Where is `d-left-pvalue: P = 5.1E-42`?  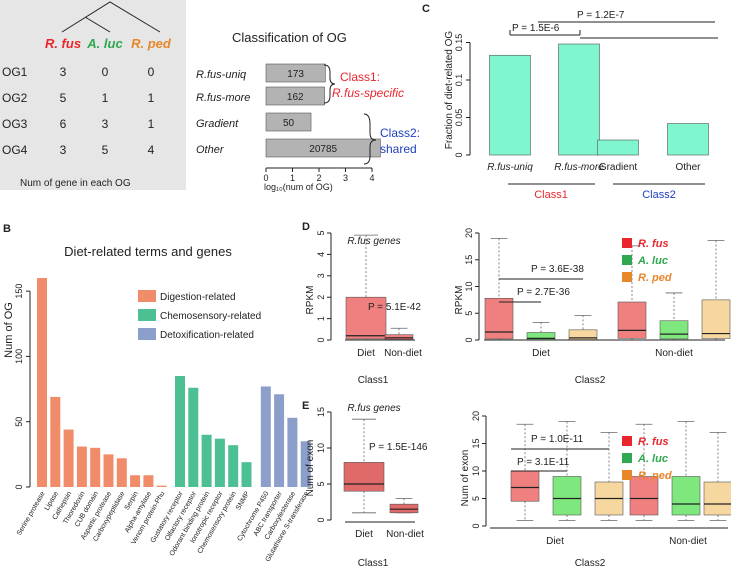 d-left-pvalue: P = 5.1E-42 is located at coordinates (394, 307).